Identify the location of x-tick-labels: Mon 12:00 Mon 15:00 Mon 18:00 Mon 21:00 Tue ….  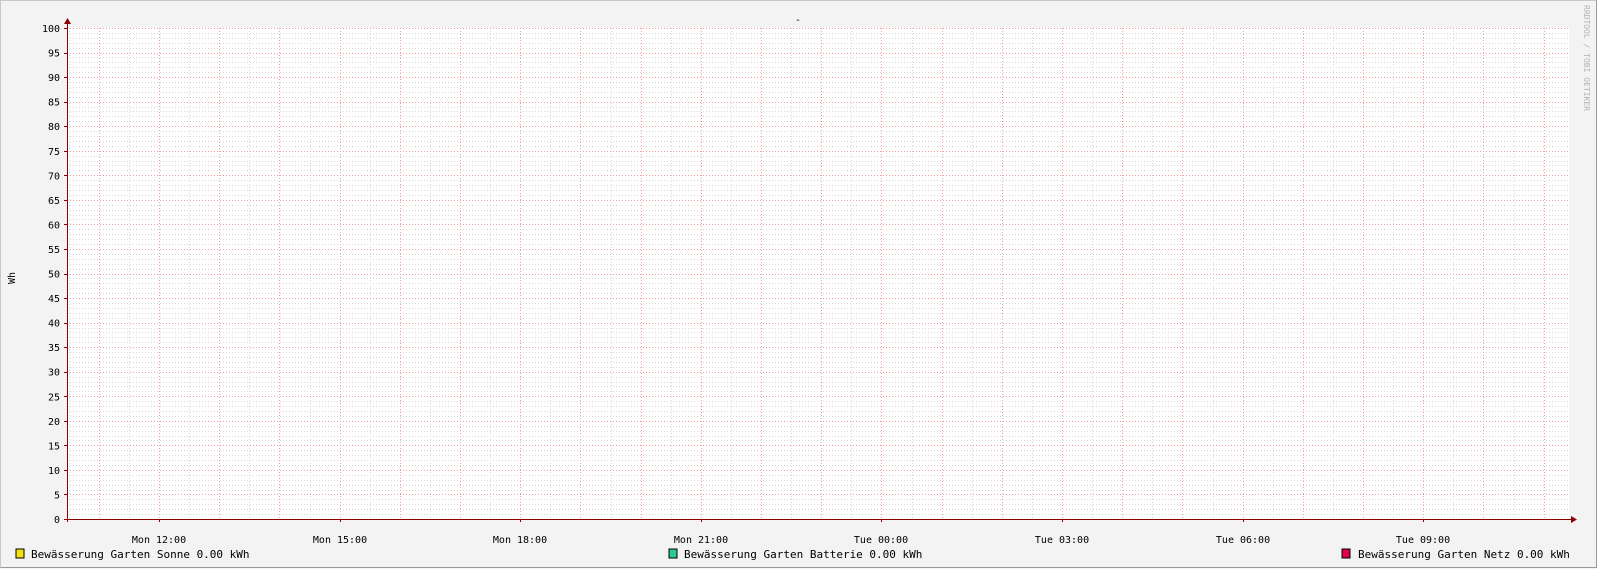
(791, 532).